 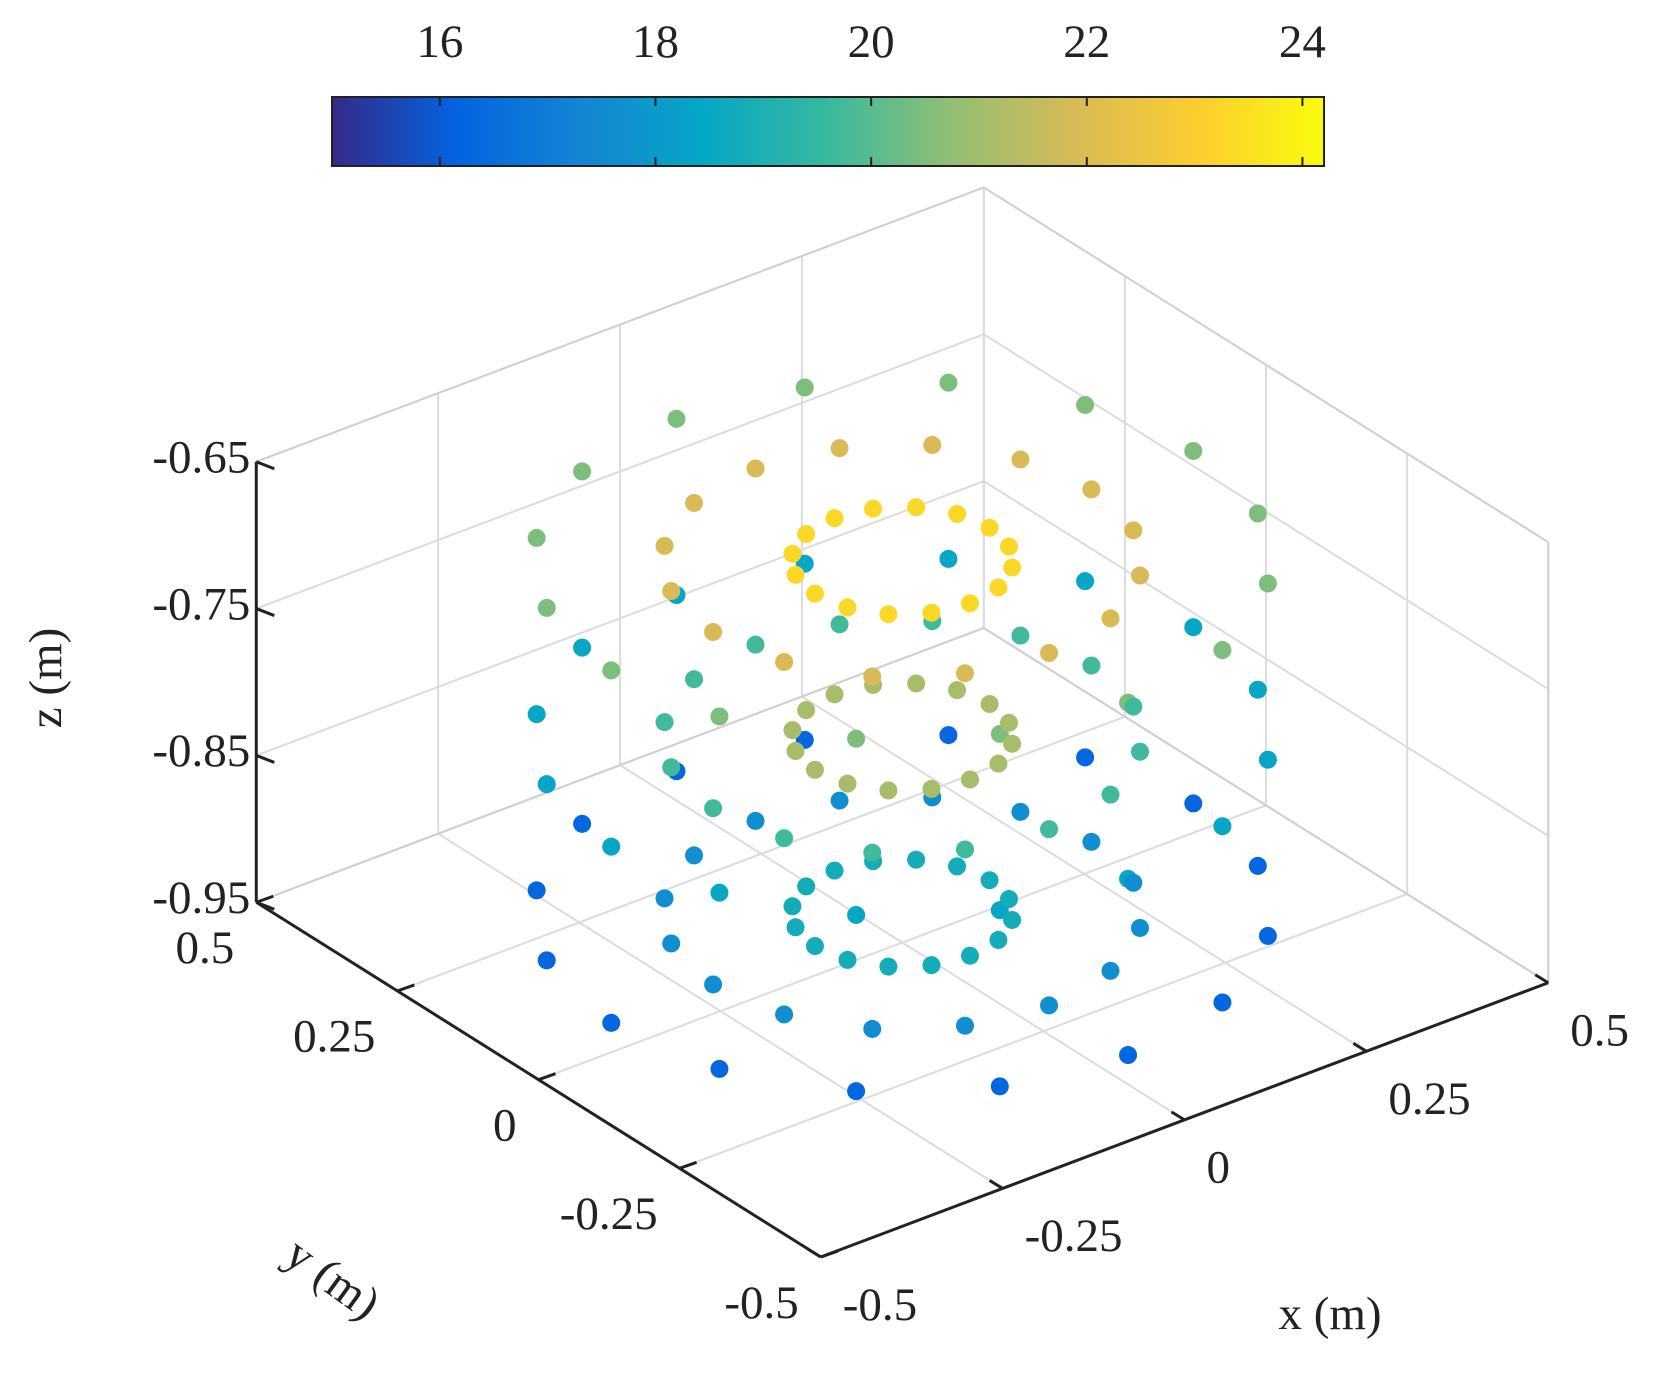 What do you see at coordinates (505, 1125) in the screenshot?
I see `y-tick-label: 0` at bounding box center [505, 1125].